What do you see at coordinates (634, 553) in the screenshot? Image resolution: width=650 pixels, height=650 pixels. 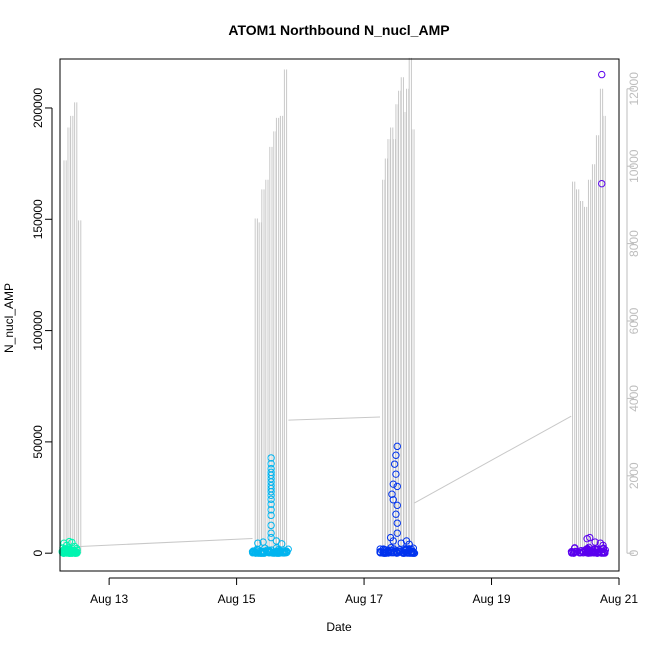 I see `y2-tick-label: 0` at bounding box center [634, 553].